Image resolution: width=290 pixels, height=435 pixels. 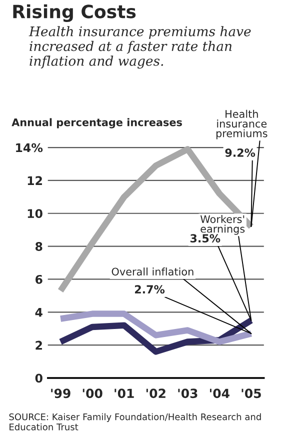 What do you see at coordinates (156, 393) in the screenshot?
I see `x-tick-label: '02` at bounding box center [156, 393].